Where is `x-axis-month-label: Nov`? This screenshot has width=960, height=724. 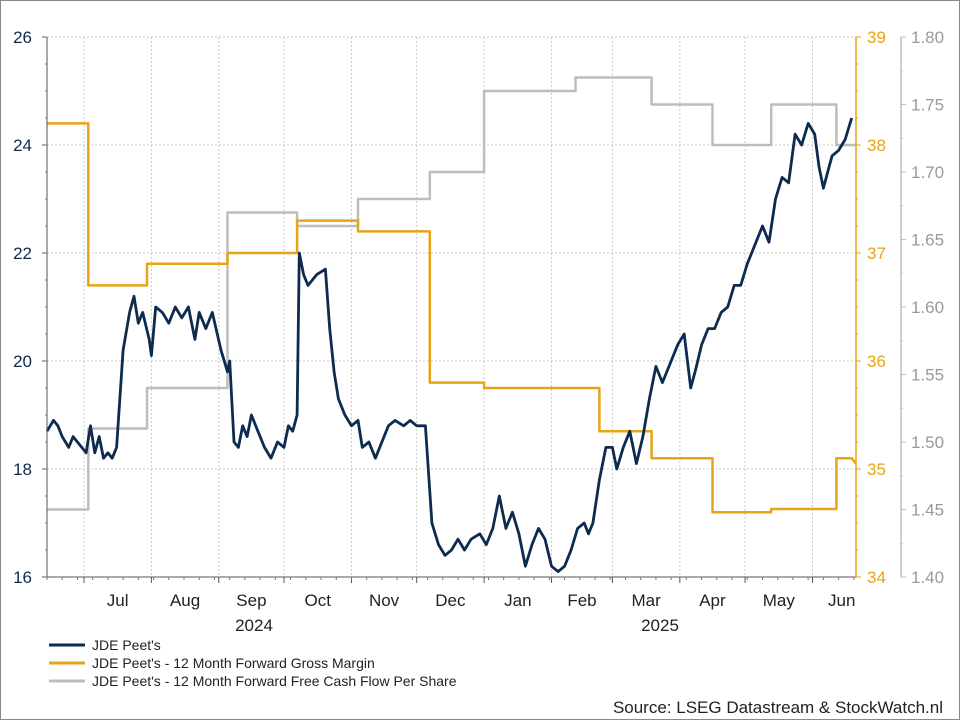
x-axis-month-label: Nov is located at coordinates (384, 600).